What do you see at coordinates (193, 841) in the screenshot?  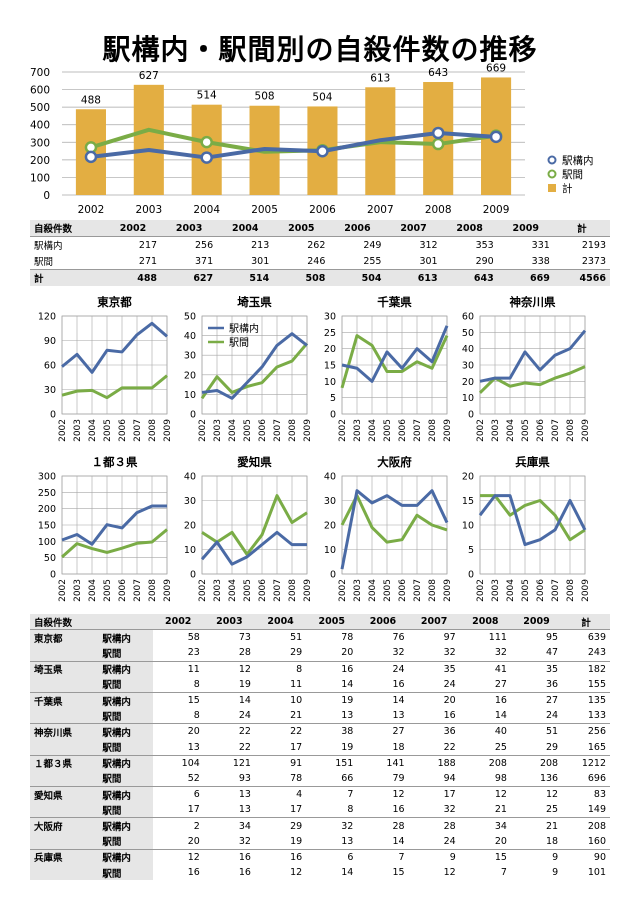 I see `table-cell: 20` at bounding box center [193, 841].